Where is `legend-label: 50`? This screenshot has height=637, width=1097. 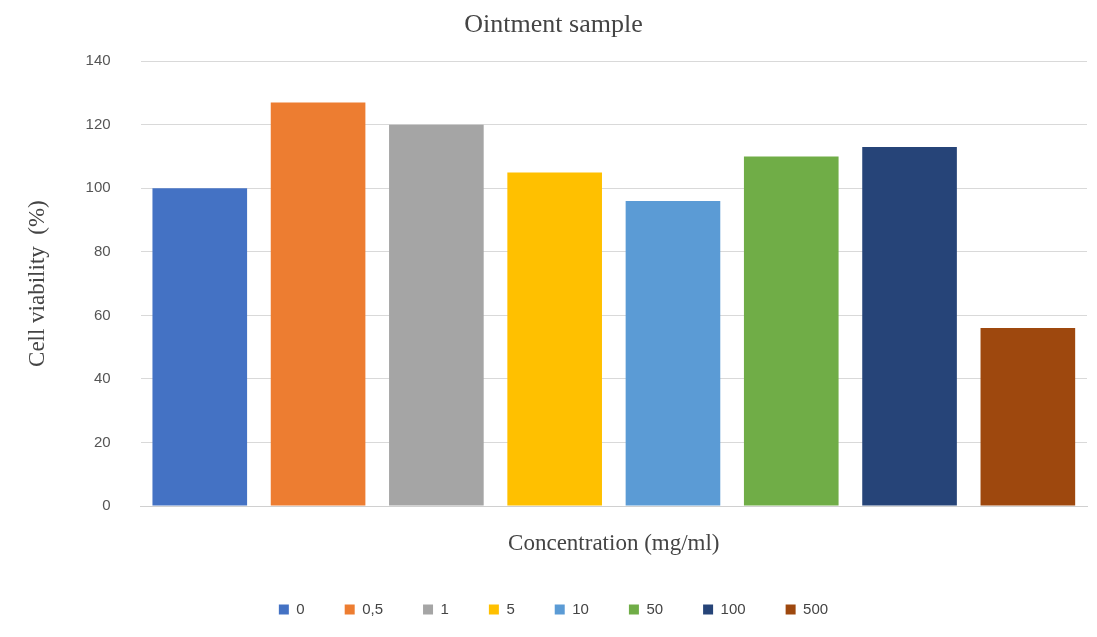
legend-label: 50 is located at coordinates (655, 608).